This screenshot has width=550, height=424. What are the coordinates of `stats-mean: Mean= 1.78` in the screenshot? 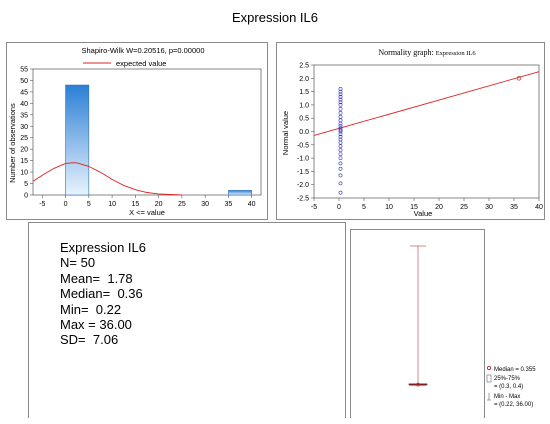 It's located at (96, 278).